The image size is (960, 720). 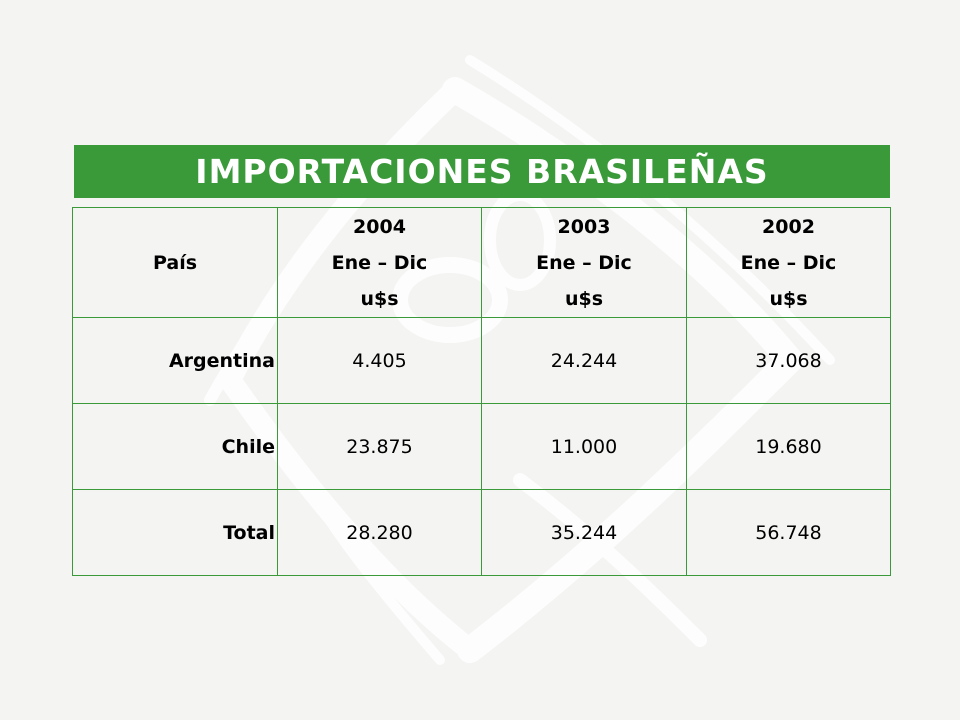 I want to click on header-year: 2004, so click(x=379, y=226).